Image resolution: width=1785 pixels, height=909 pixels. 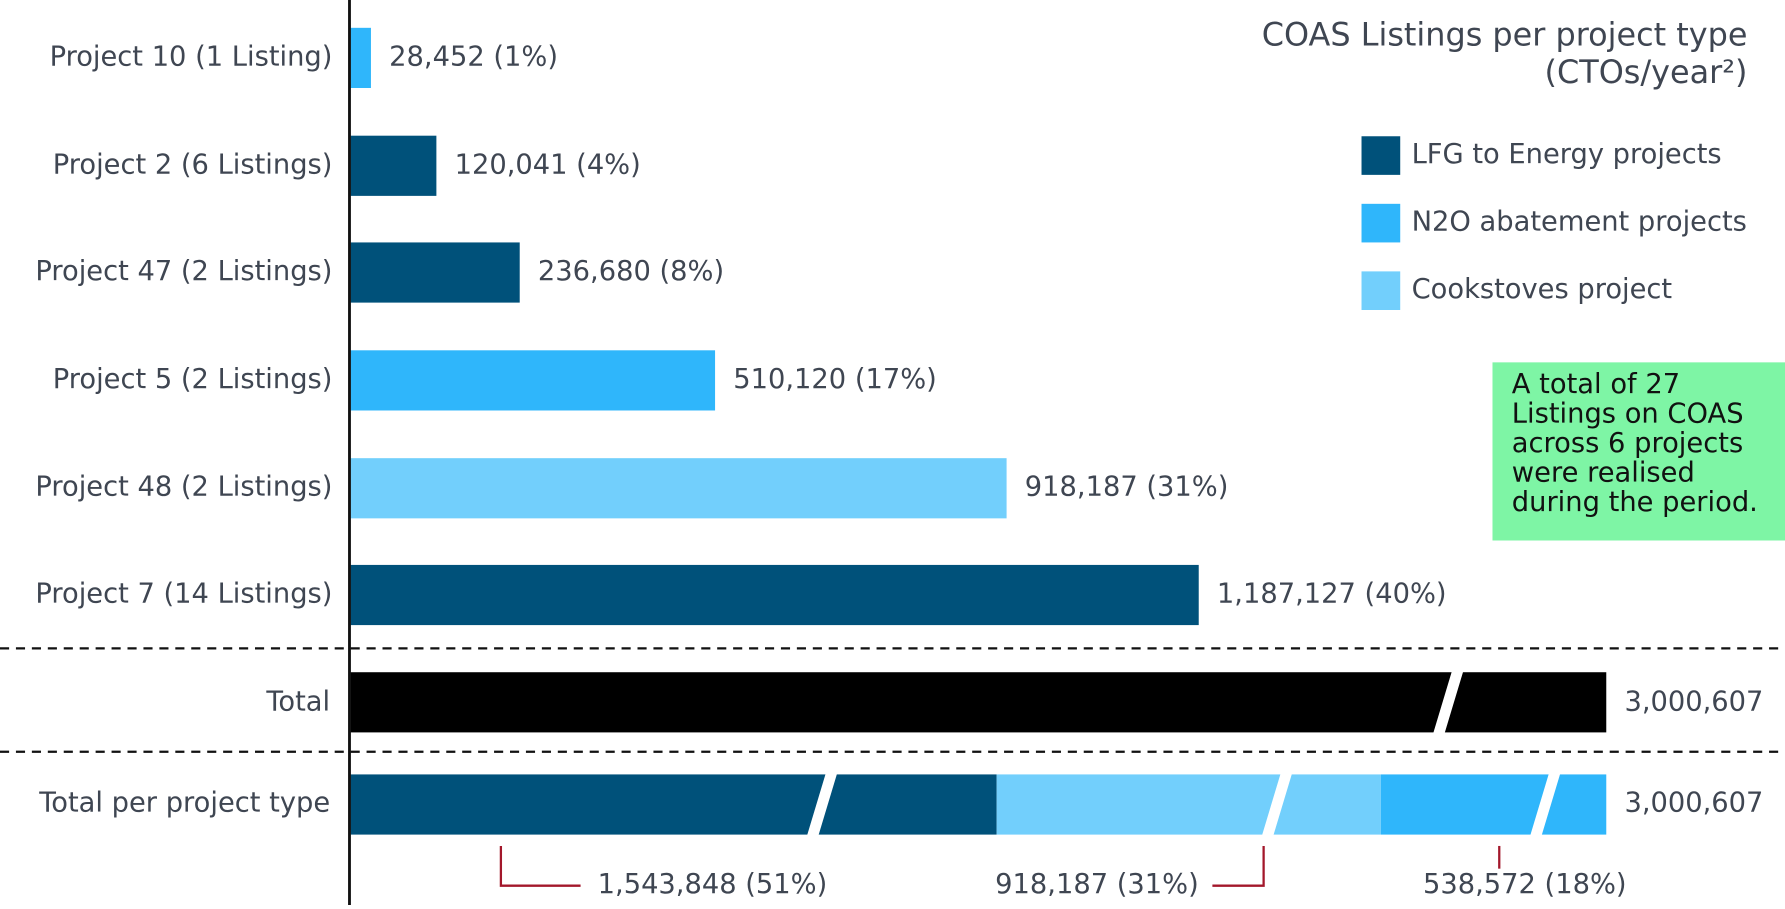 I want to click on category-label: Project 2 (6 Listings), so click(x=193, y=164).